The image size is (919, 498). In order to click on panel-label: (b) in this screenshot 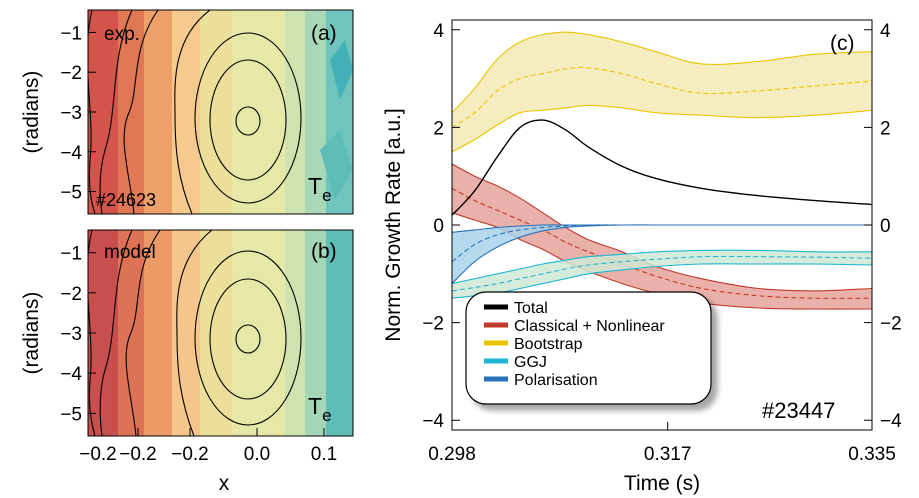, I will do `click(324, 251)`.